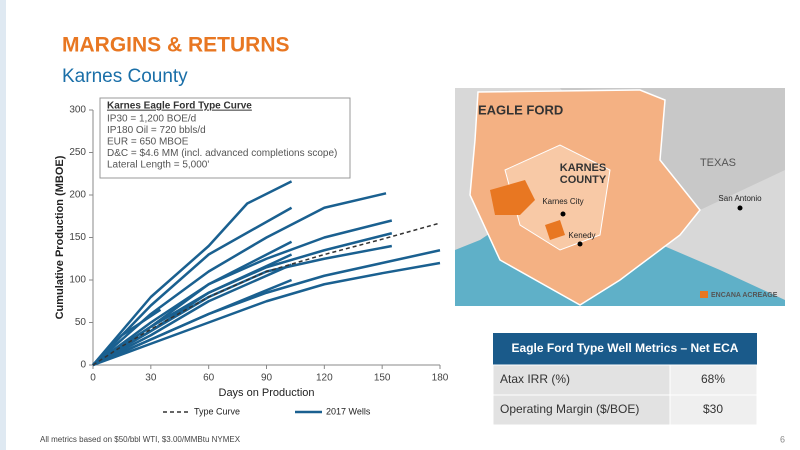  Describe the element at coordinates (583, 180) in the screenshot. I see `map-label: COUNTY` at that location.